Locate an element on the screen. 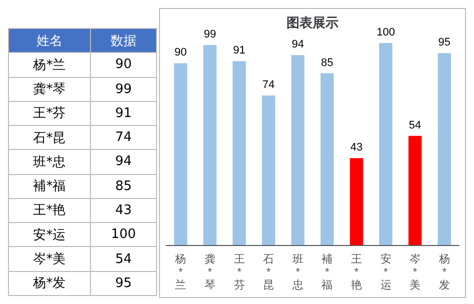 The width and height of the screenshot is (474, 304). text: 43 is located at coordinates (123, 210).